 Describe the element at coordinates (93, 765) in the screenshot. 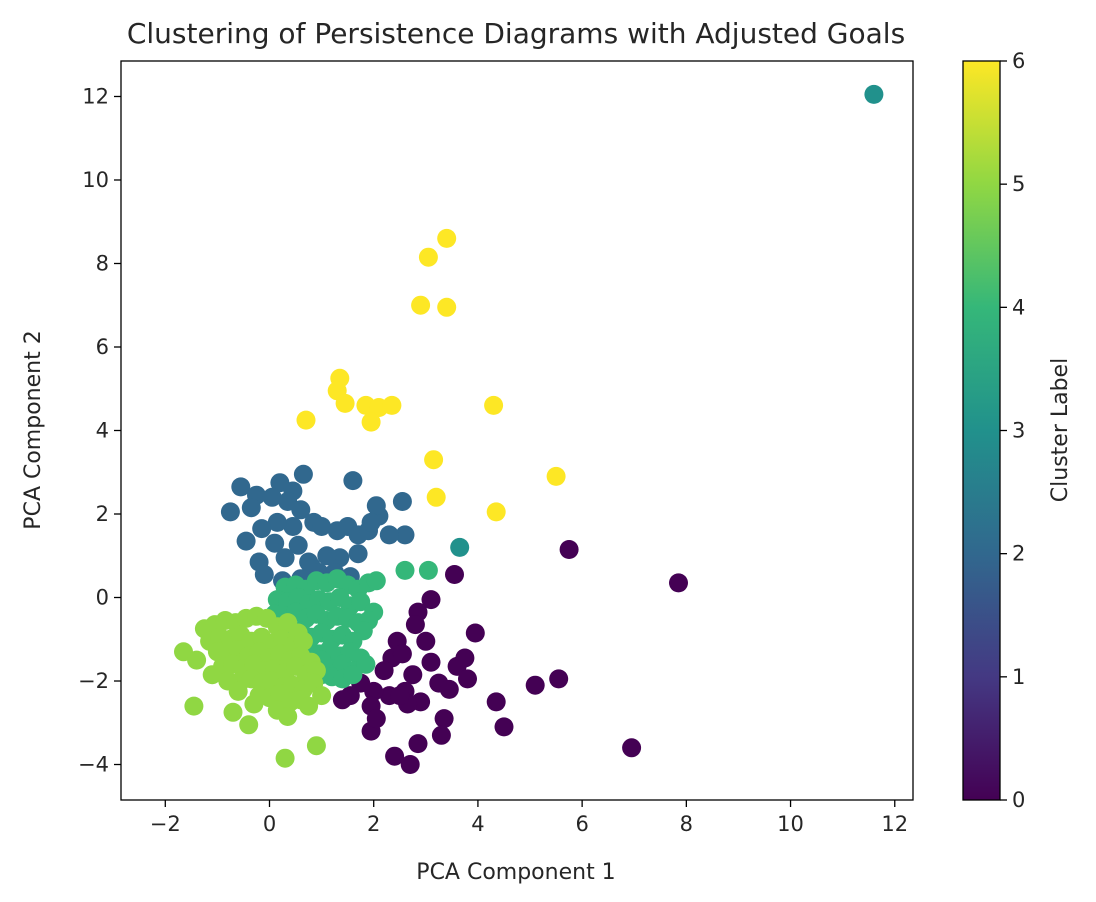

I see `y-tick-label: −4` at that location.